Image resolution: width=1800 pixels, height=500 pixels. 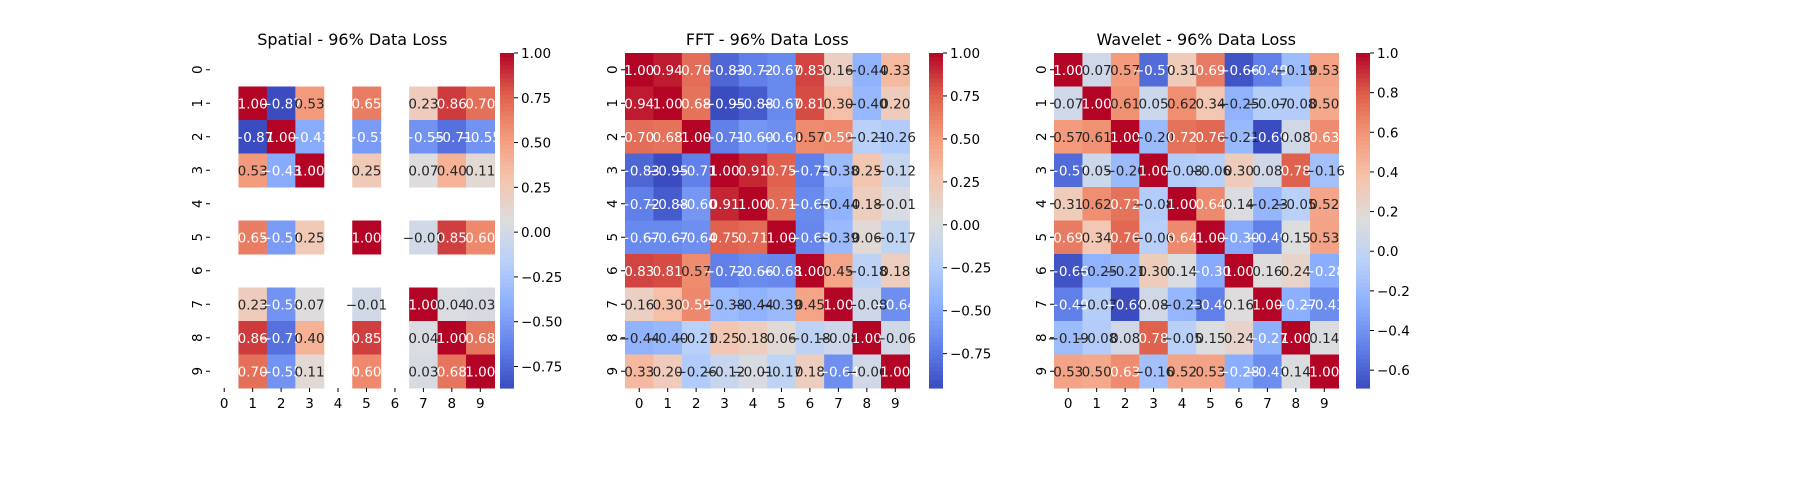 What do you see at coordinates (1387, 213) in the screenshot?
I see `colorbar-tick-label: 0.2` at bounding box center [1387, 213].